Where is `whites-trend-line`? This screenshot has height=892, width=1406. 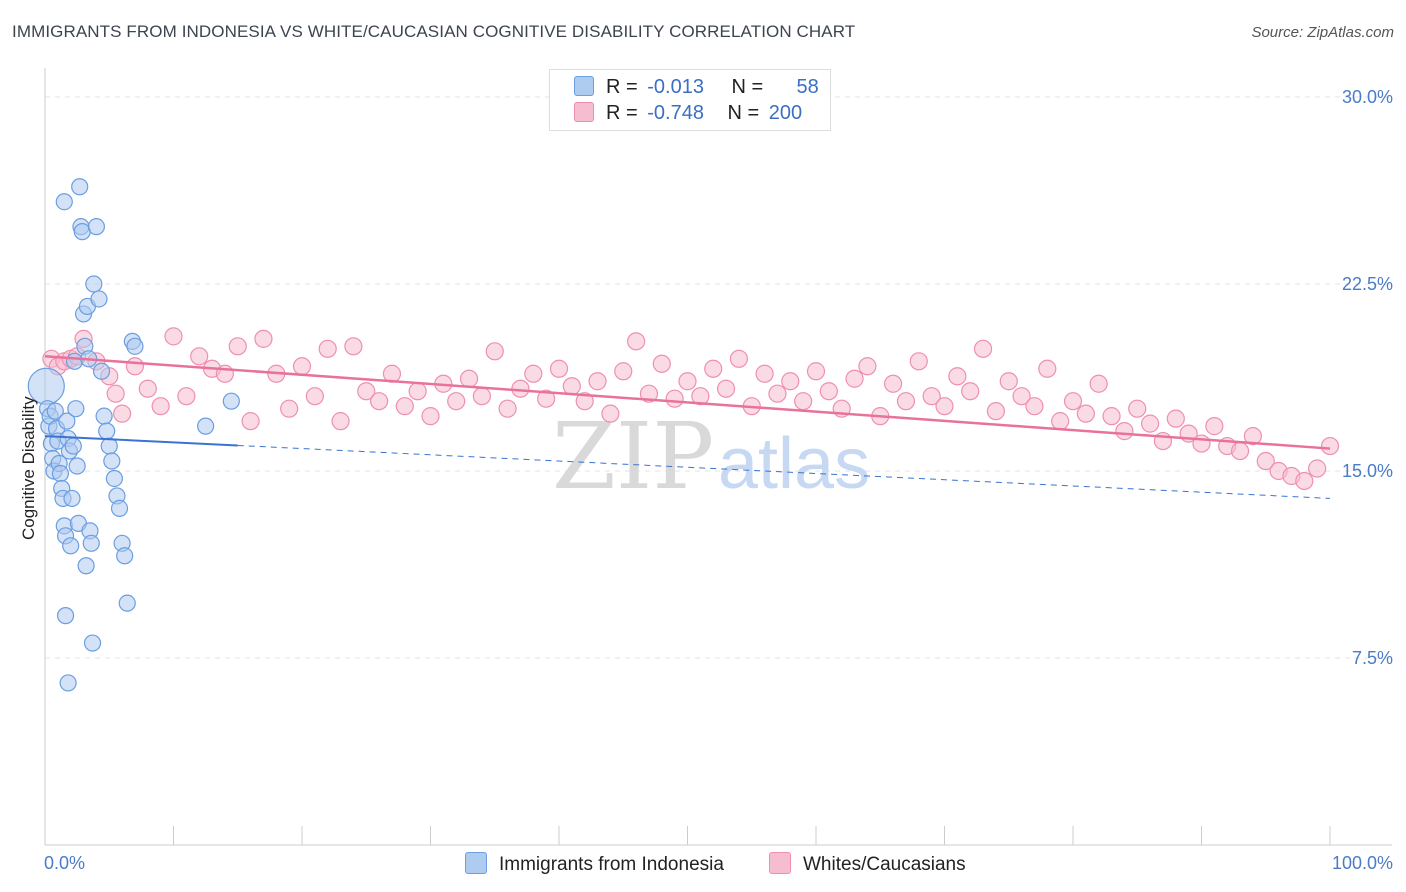
whites-trend-line is located at coordinates (687, 402).